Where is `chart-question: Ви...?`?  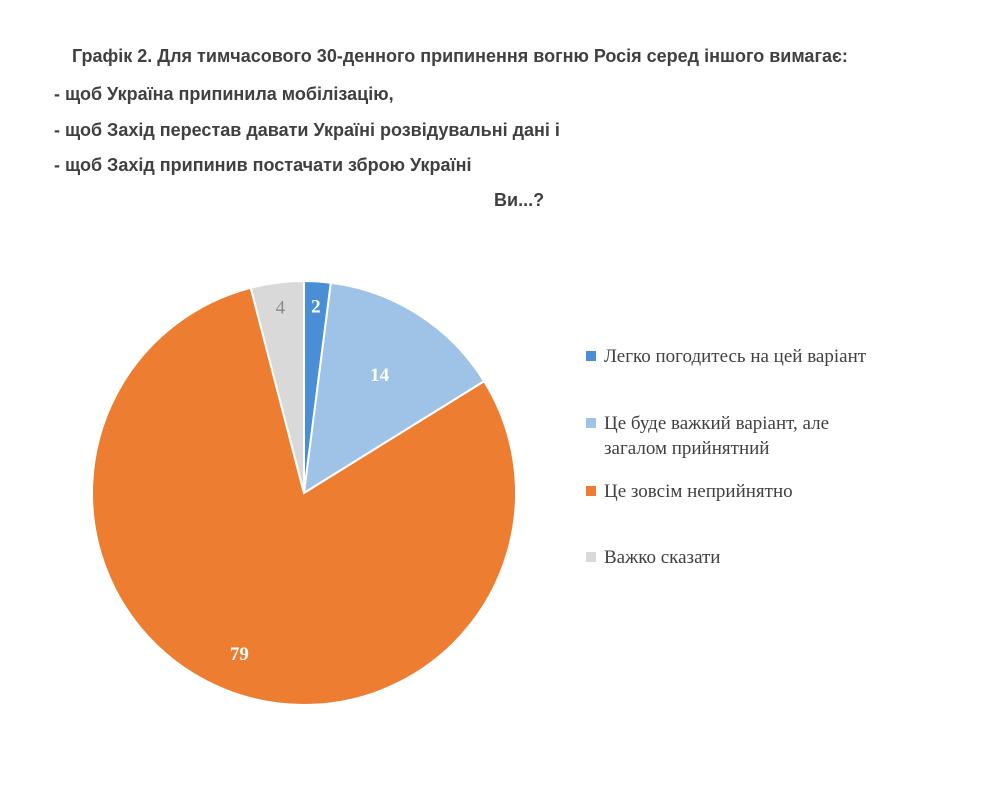 chart-question: Ви...? is located at coordinates (519, 200).